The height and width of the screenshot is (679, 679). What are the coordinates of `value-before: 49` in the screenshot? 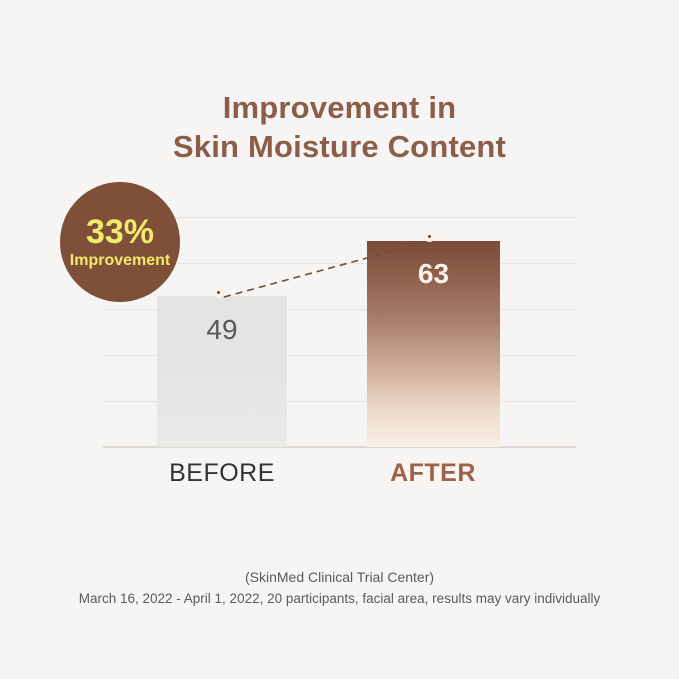 It's located at (222, 329).